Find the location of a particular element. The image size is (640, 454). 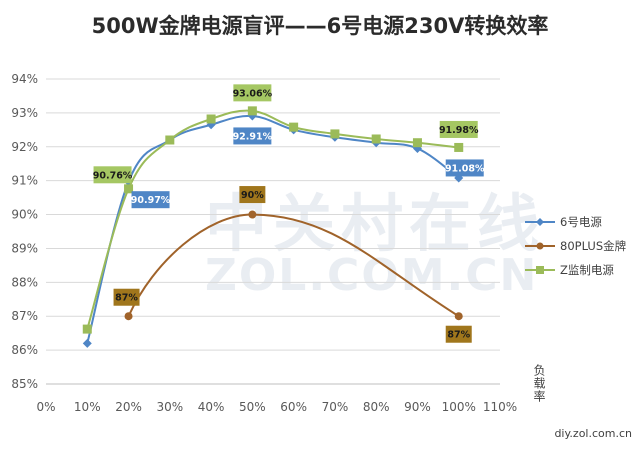

x-tick-label: 30% is located at coordinates (169, 407).